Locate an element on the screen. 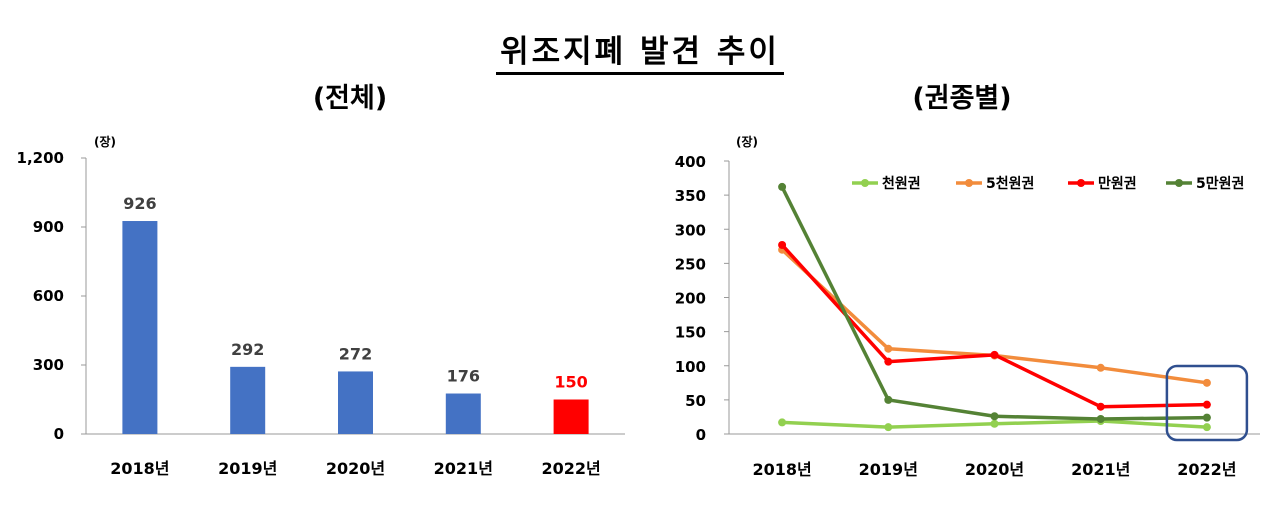 Image resolution: width=1280 pixels, height=520 pixels. y-tick-label: 100 is located at coordinates (690, 367).